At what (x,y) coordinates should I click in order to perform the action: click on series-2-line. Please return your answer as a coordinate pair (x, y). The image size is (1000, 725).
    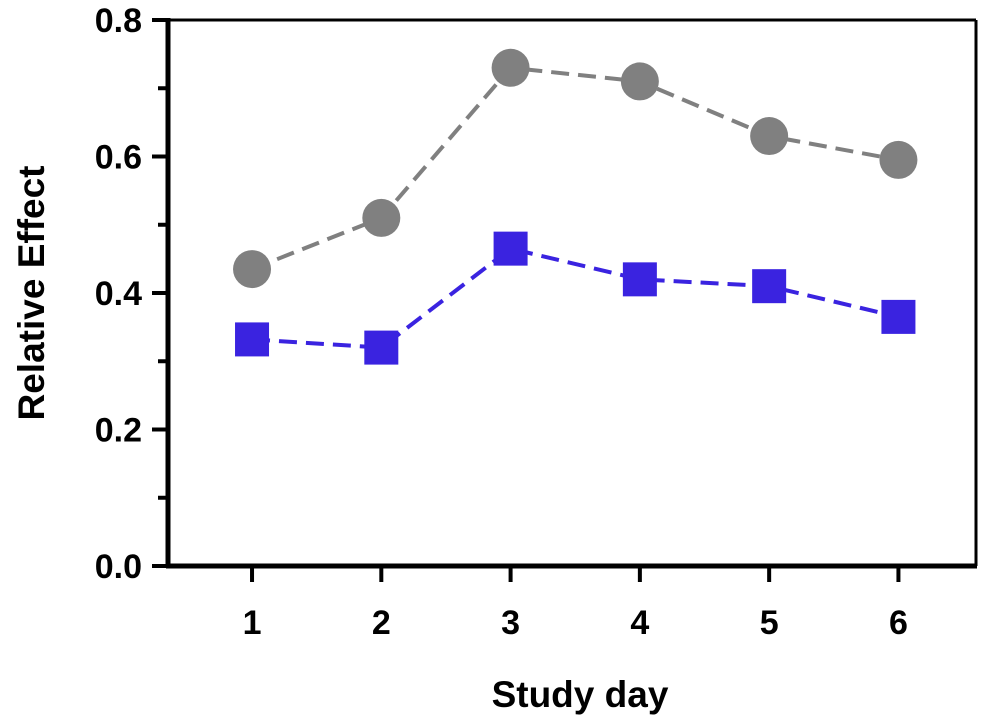
    Looking at the image, I should click on (575, 298).